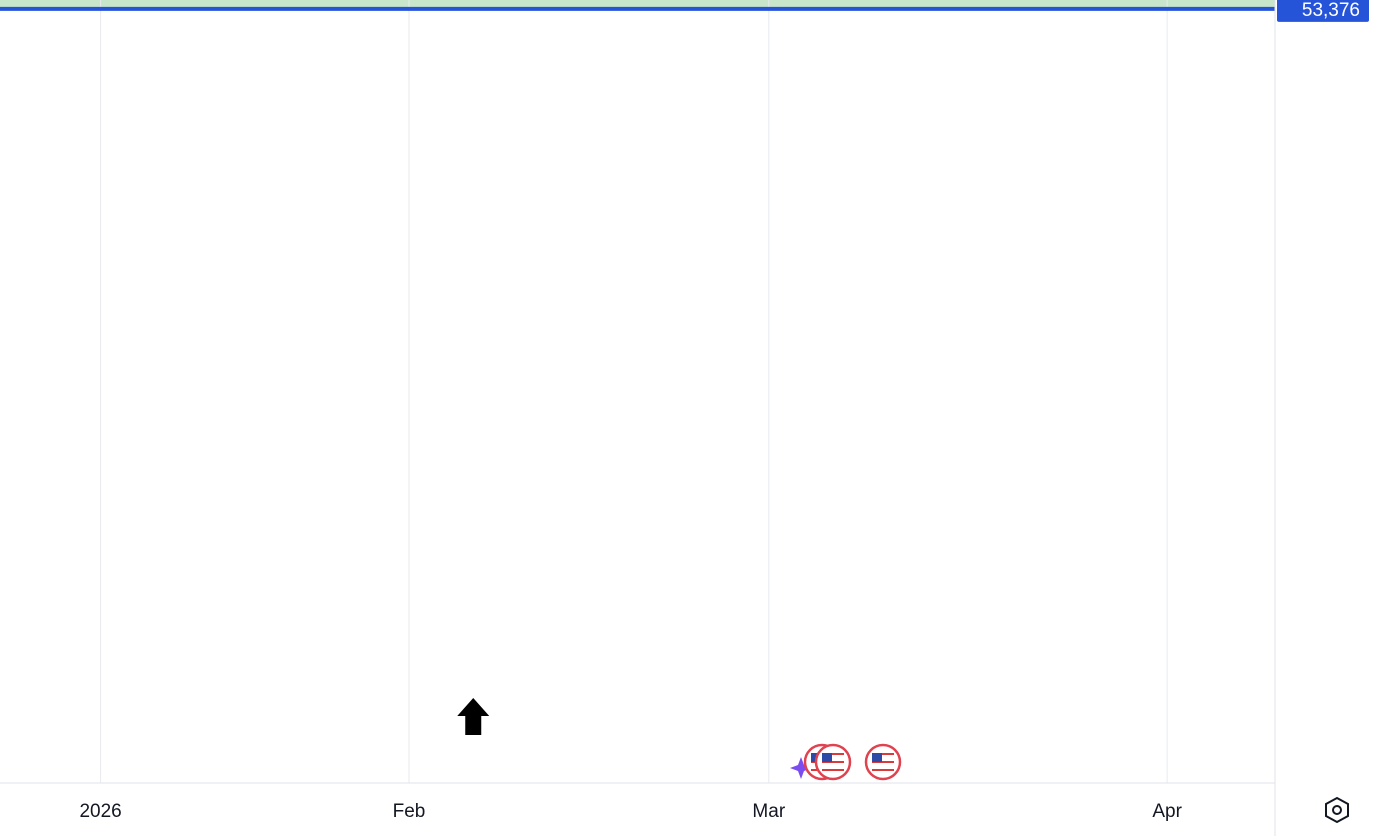 This screenshot has height=836, width=1400. Describe the element at coordinates (409, 811) in the screenshot. I see `time-tick-Feb: Feb` at that location.